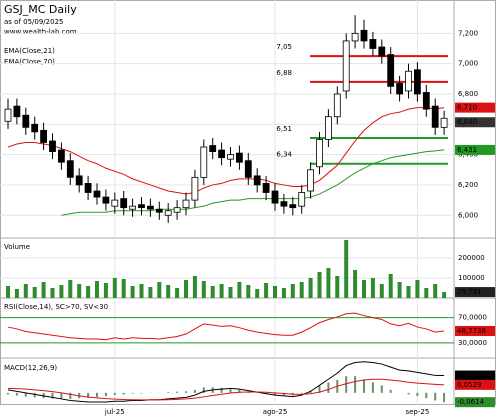 This screenshot has width=496, height=420. I want to click on last-value-label: 0,0529, so click(469, 385).